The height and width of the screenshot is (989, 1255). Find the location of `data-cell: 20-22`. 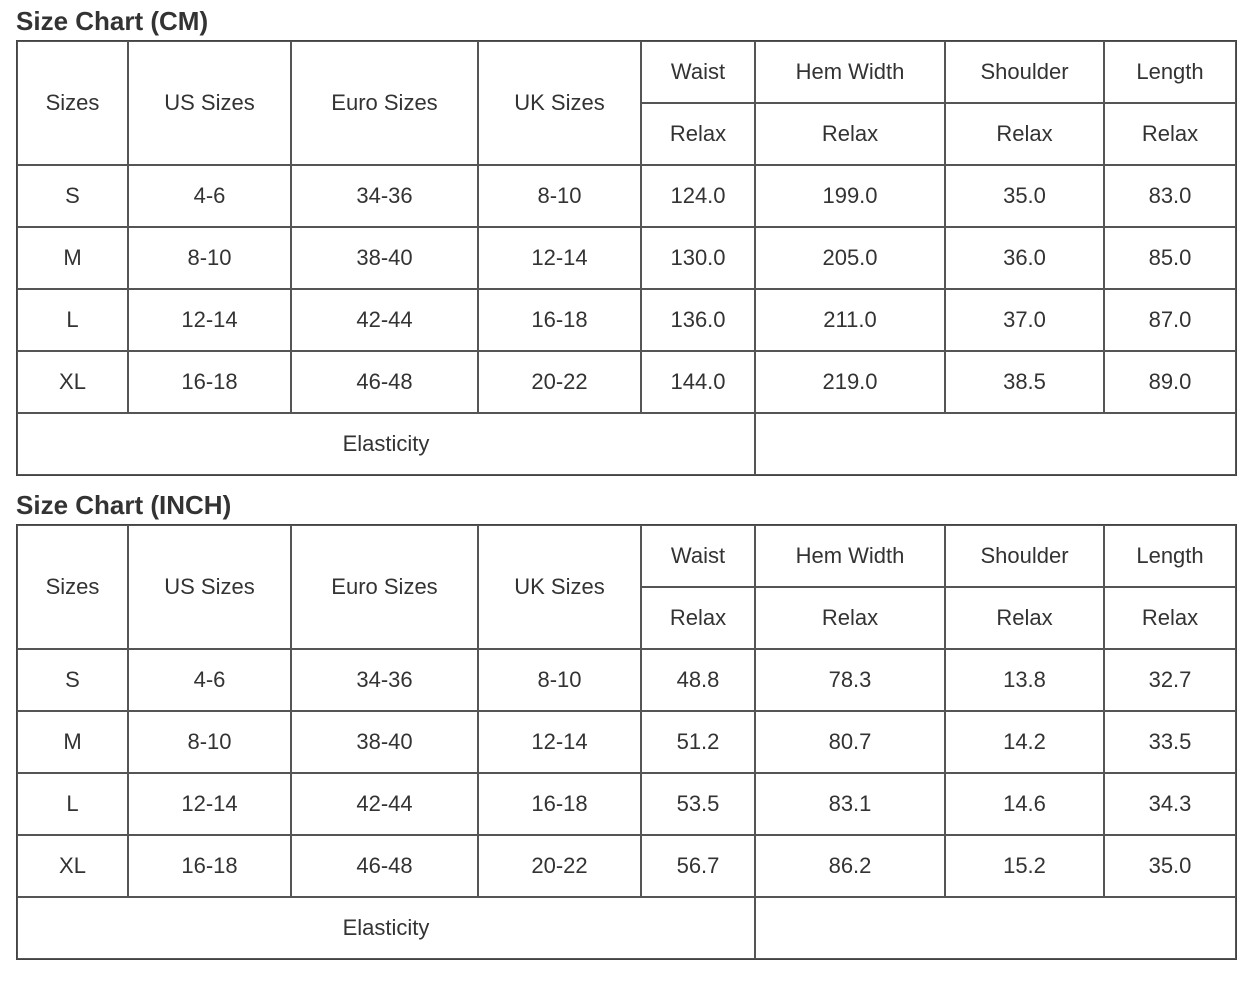

data-cell: 20-22 is located at coordinates (559, 866).